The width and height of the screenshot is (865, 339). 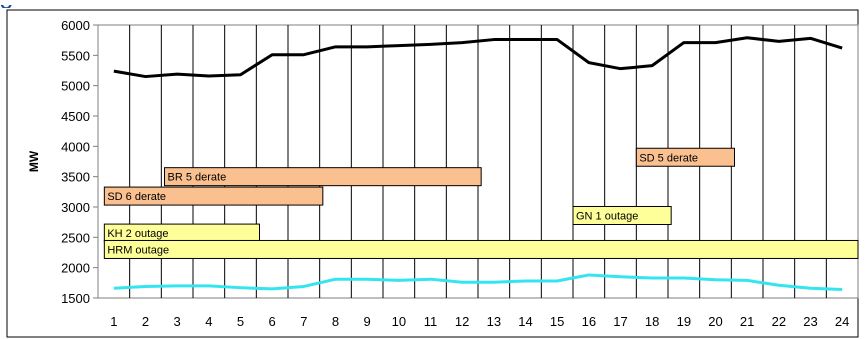 I want to click on event-bar-label: SD 5 derate, so click(x=668, y=158).